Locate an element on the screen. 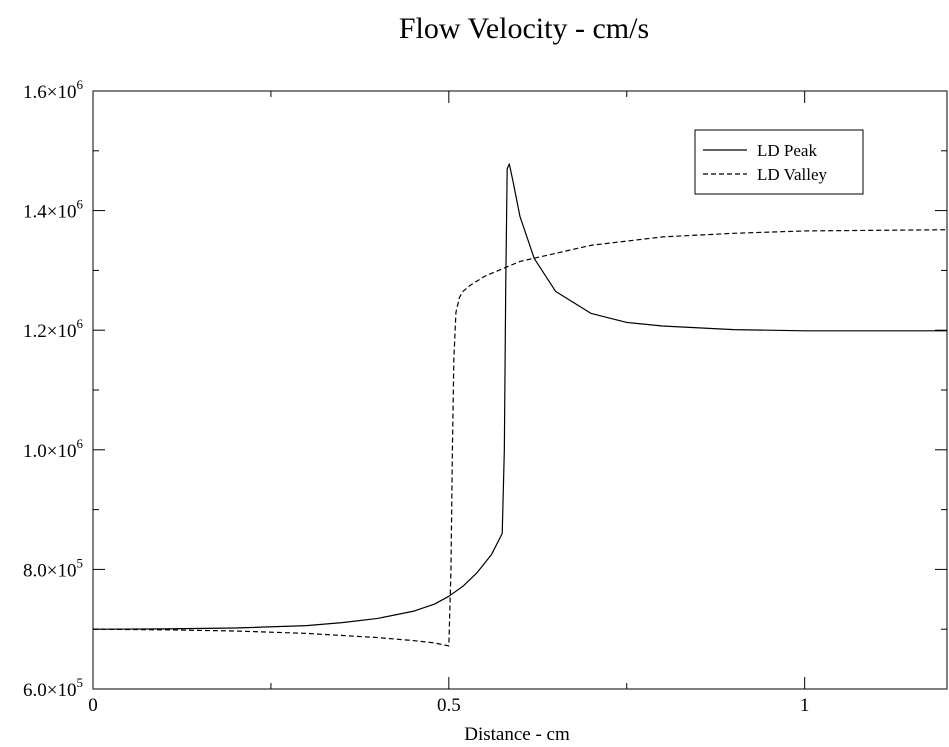 The width and height of the screenshot is (949, 747). legend: LD Peak LD Valley is located at coordinates (779, 162).